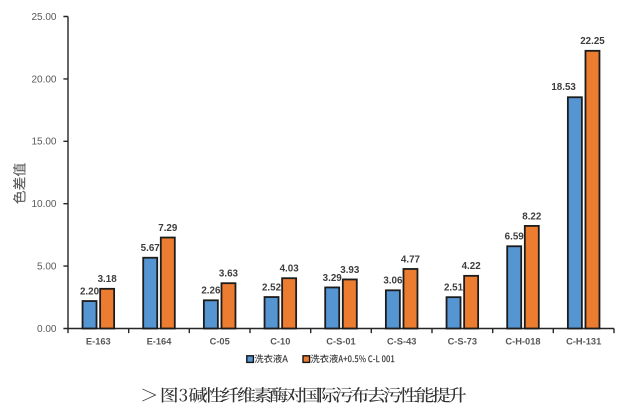 The height and width of the screenshot is (418, 625). Describe the element at coordinates (290, 269) in the screenshot. I see `svg-text: 4.03` at that location.